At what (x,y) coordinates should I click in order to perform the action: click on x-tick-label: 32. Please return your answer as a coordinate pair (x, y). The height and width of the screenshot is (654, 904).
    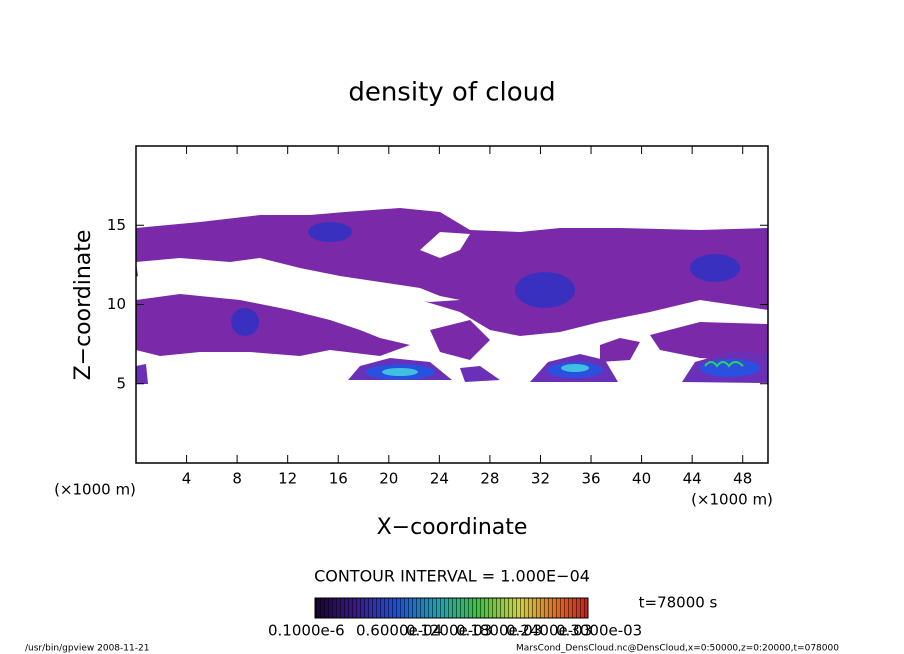
    Looking at the image, I should click on (540, 479).